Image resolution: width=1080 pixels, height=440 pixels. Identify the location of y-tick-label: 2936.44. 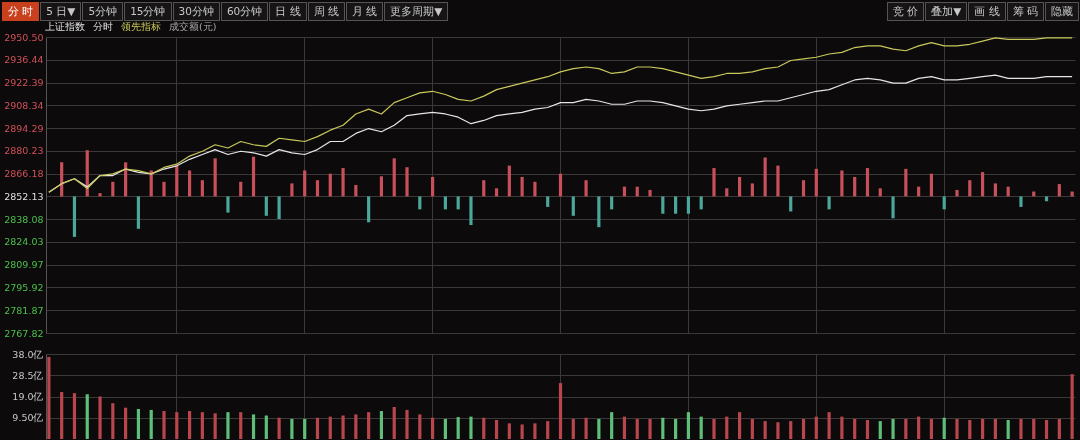
(24, 60).